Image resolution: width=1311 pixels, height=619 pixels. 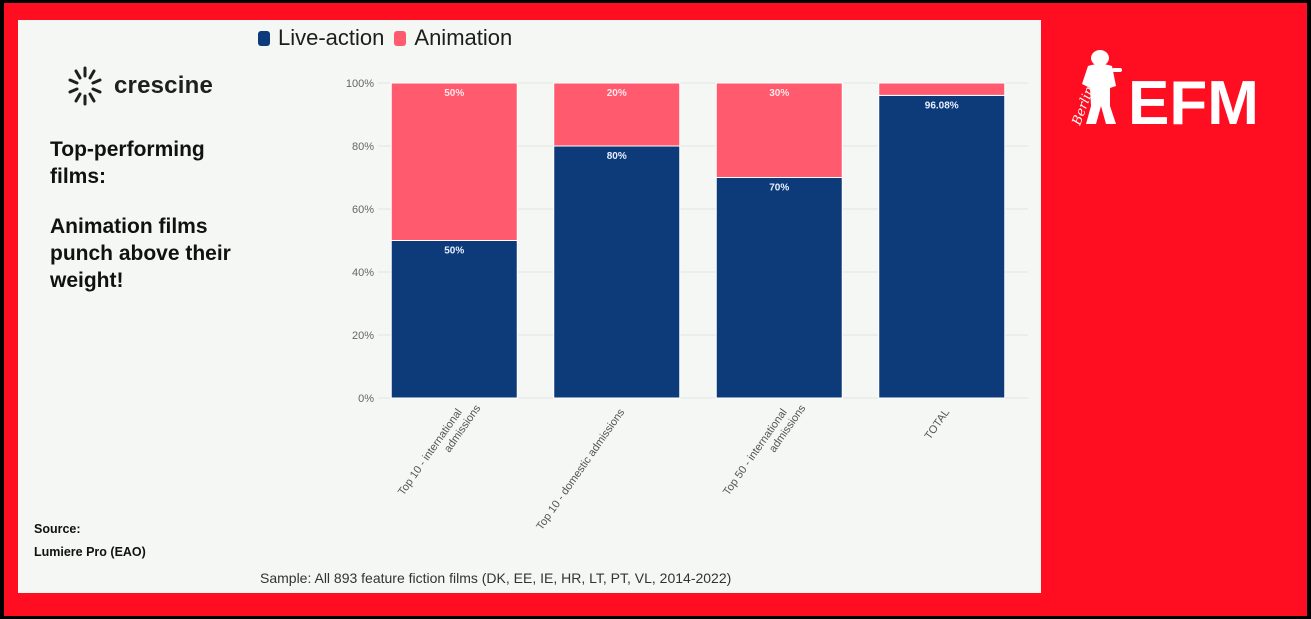 I want to click on source-label: Source:, so click(x=57, y=529).